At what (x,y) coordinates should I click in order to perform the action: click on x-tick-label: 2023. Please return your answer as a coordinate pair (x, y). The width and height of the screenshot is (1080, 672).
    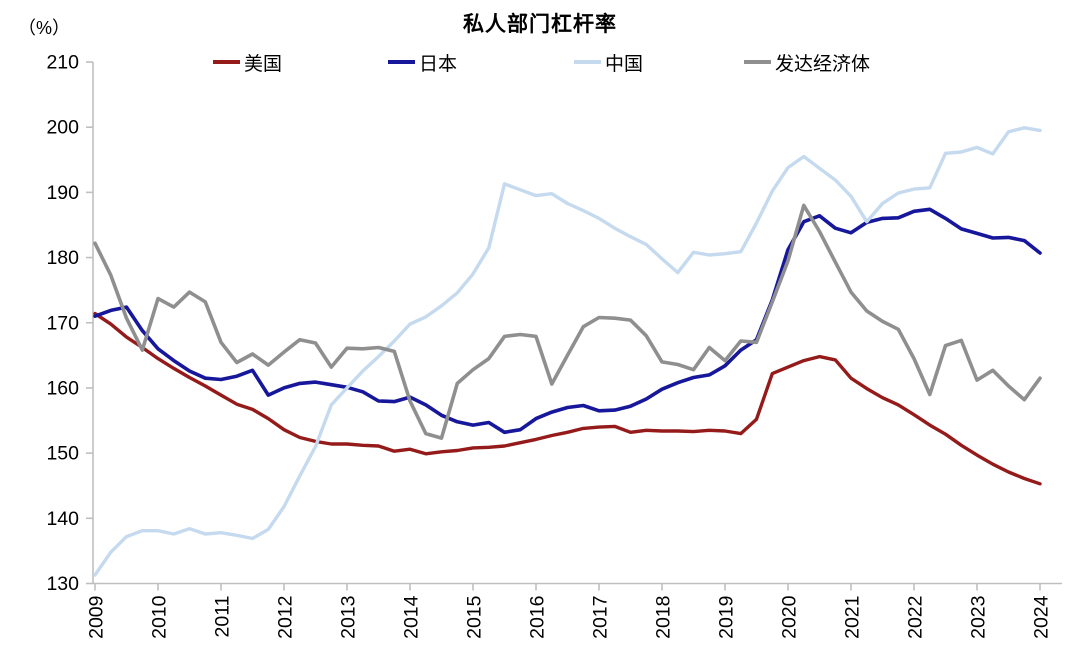
    Looking at the image, I should click on (979, 617).